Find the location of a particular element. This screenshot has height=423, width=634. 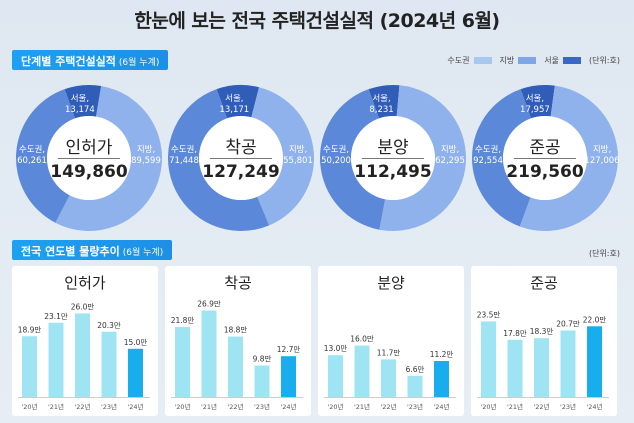

slice-value: 60,261 is located at coordinates (32, 161).